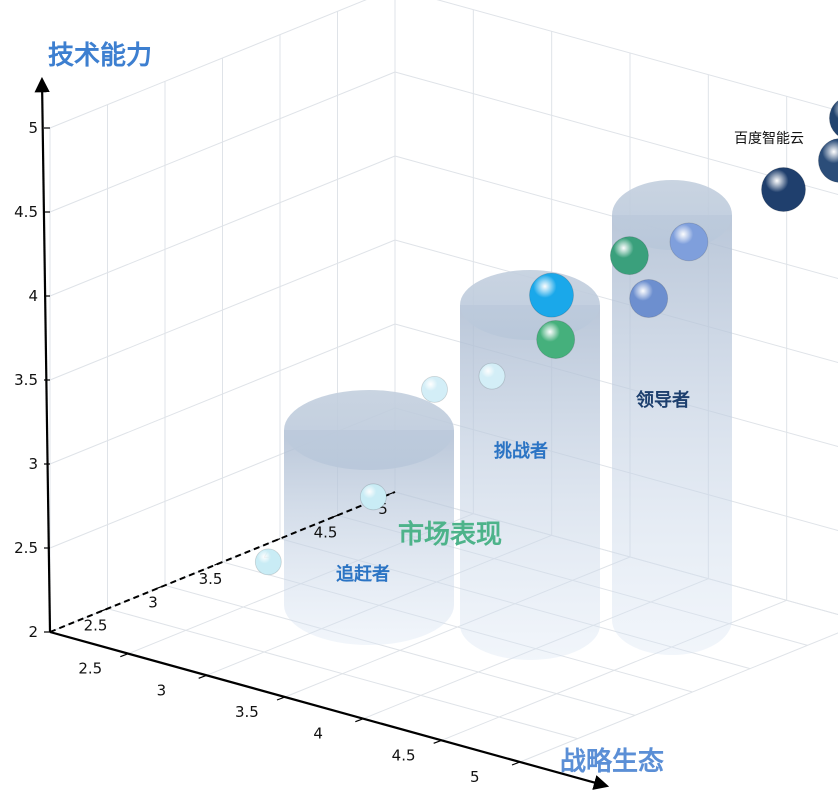 The width and height of the screenshot is (838, 794). What do you see at coordinates (153, 602) in the screenshot?
I see `z-tick-label: 3` at bounding box center [153, 602].